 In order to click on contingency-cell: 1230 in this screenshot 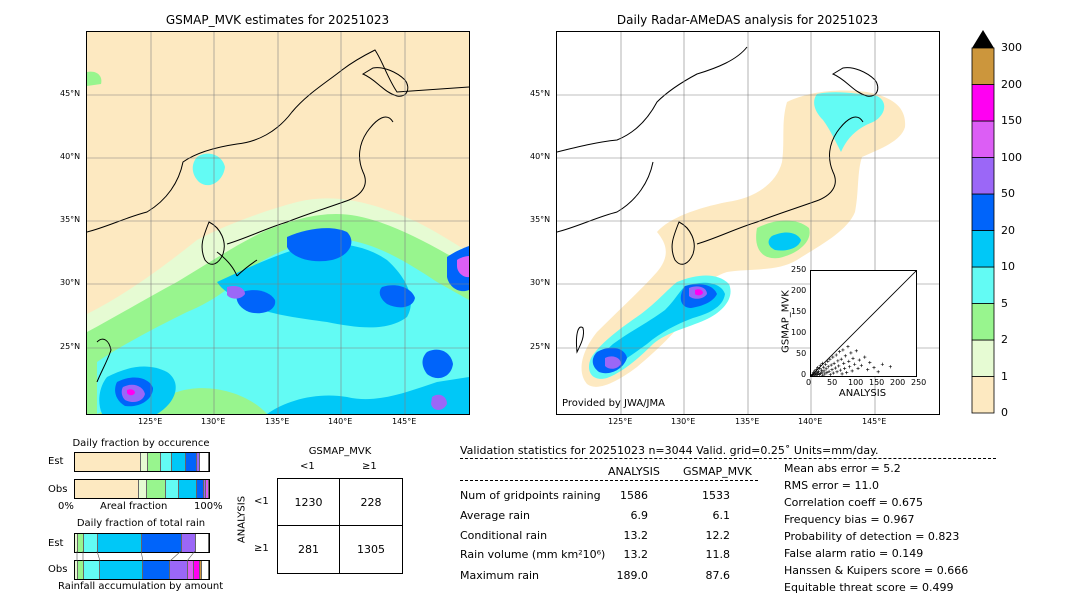, I will do `click(308, 502)`.